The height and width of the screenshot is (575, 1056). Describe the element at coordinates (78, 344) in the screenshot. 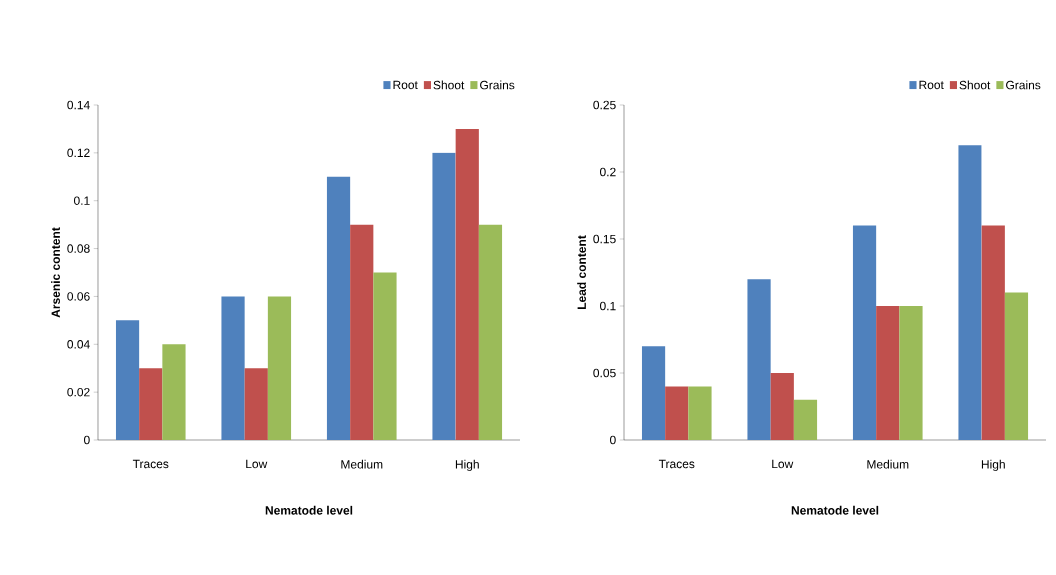

I see `y-tick-label: 0.04` at that location.